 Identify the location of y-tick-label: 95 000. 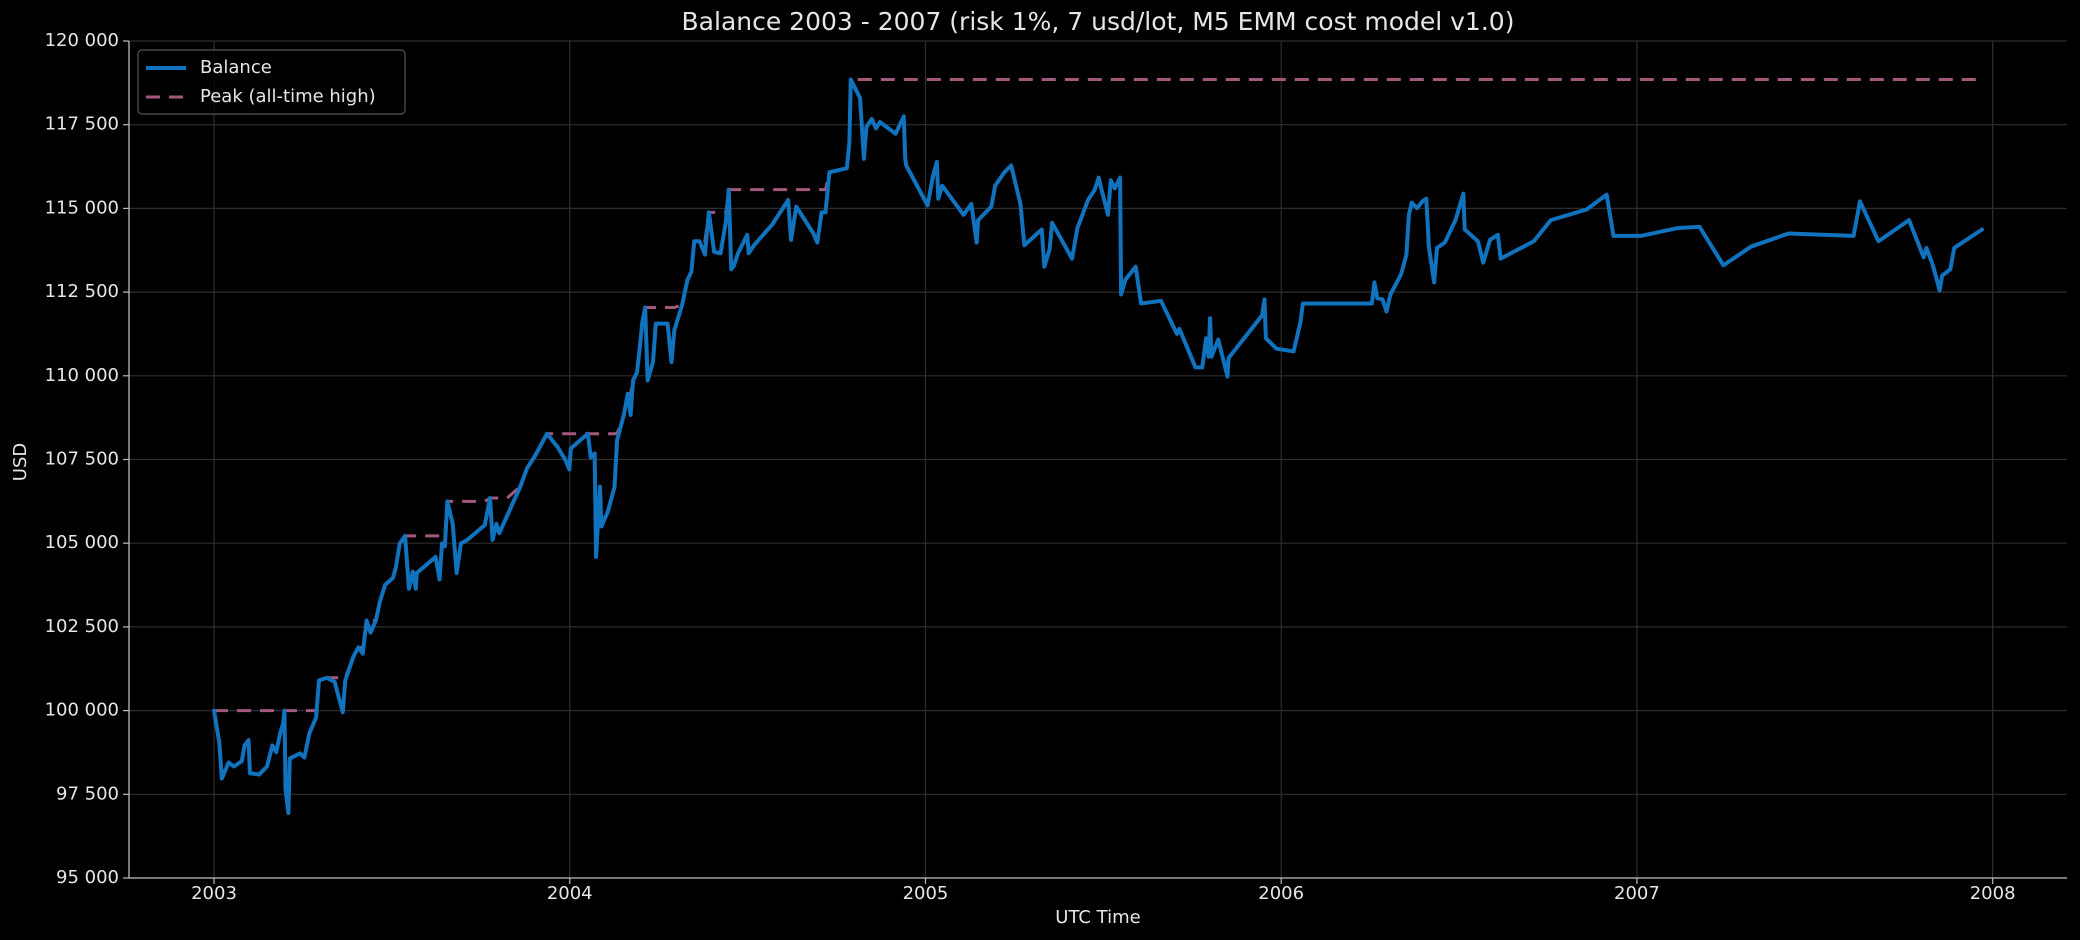
(87, 877).